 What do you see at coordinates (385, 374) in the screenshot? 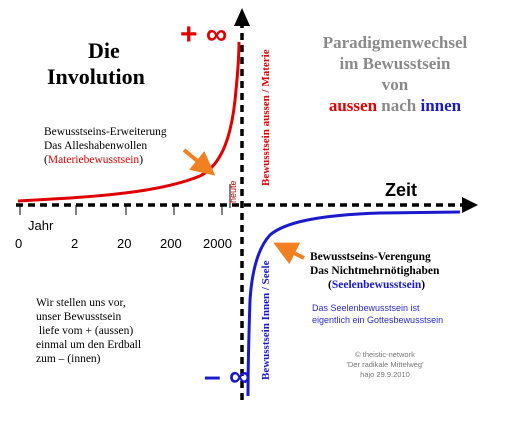
I see `copyright-line3: hajo 29.9.2010` at bounding box center [385, 374].